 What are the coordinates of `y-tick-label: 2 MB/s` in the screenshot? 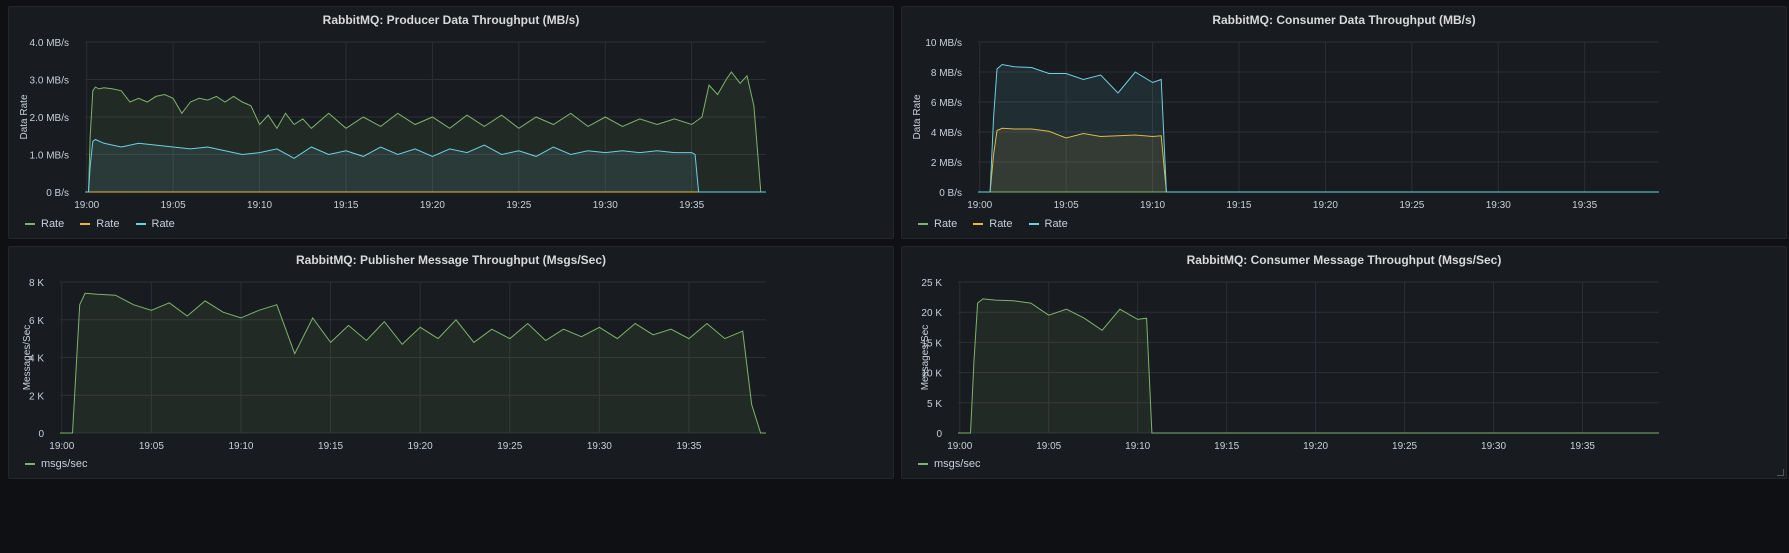 It's located at (946, 163).